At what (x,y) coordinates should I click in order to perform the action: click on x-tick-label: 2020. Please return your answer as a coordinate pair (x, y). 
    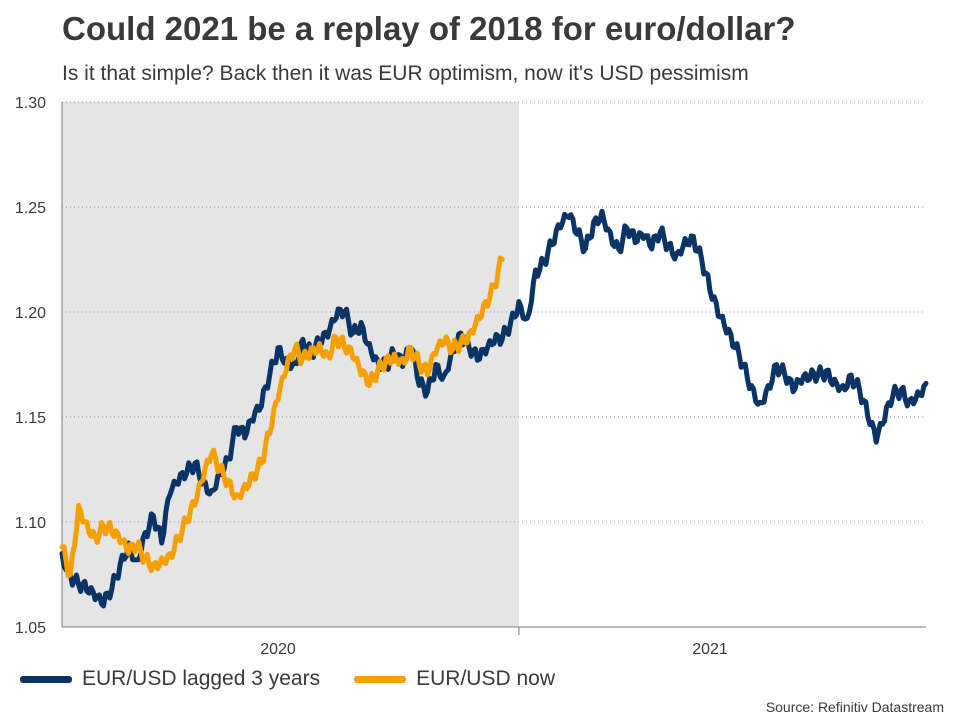
    Looking at the image, I should click on (278, 649).